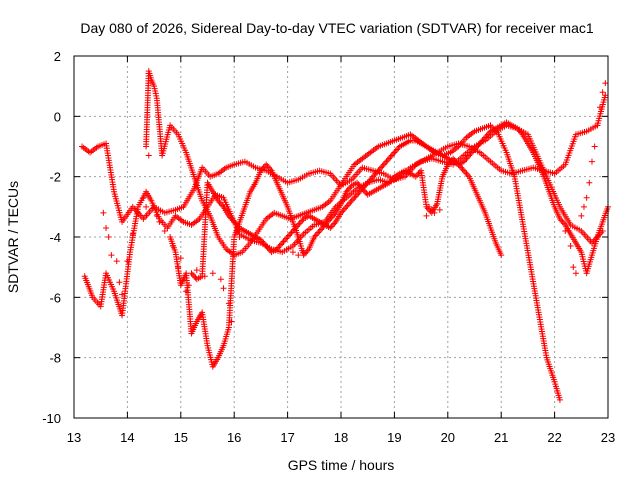  I want to click on y-tick-label: -4, so click(55, 237).